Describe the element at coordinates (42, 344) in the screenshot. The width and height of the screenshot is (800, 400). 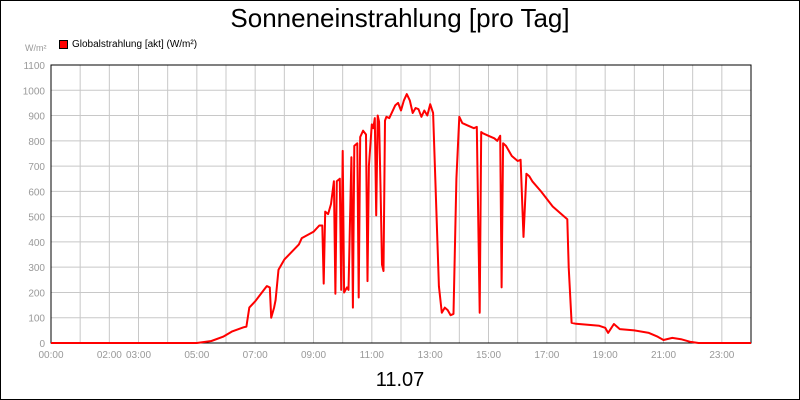
I see `y-tick-label: 0` at that location.